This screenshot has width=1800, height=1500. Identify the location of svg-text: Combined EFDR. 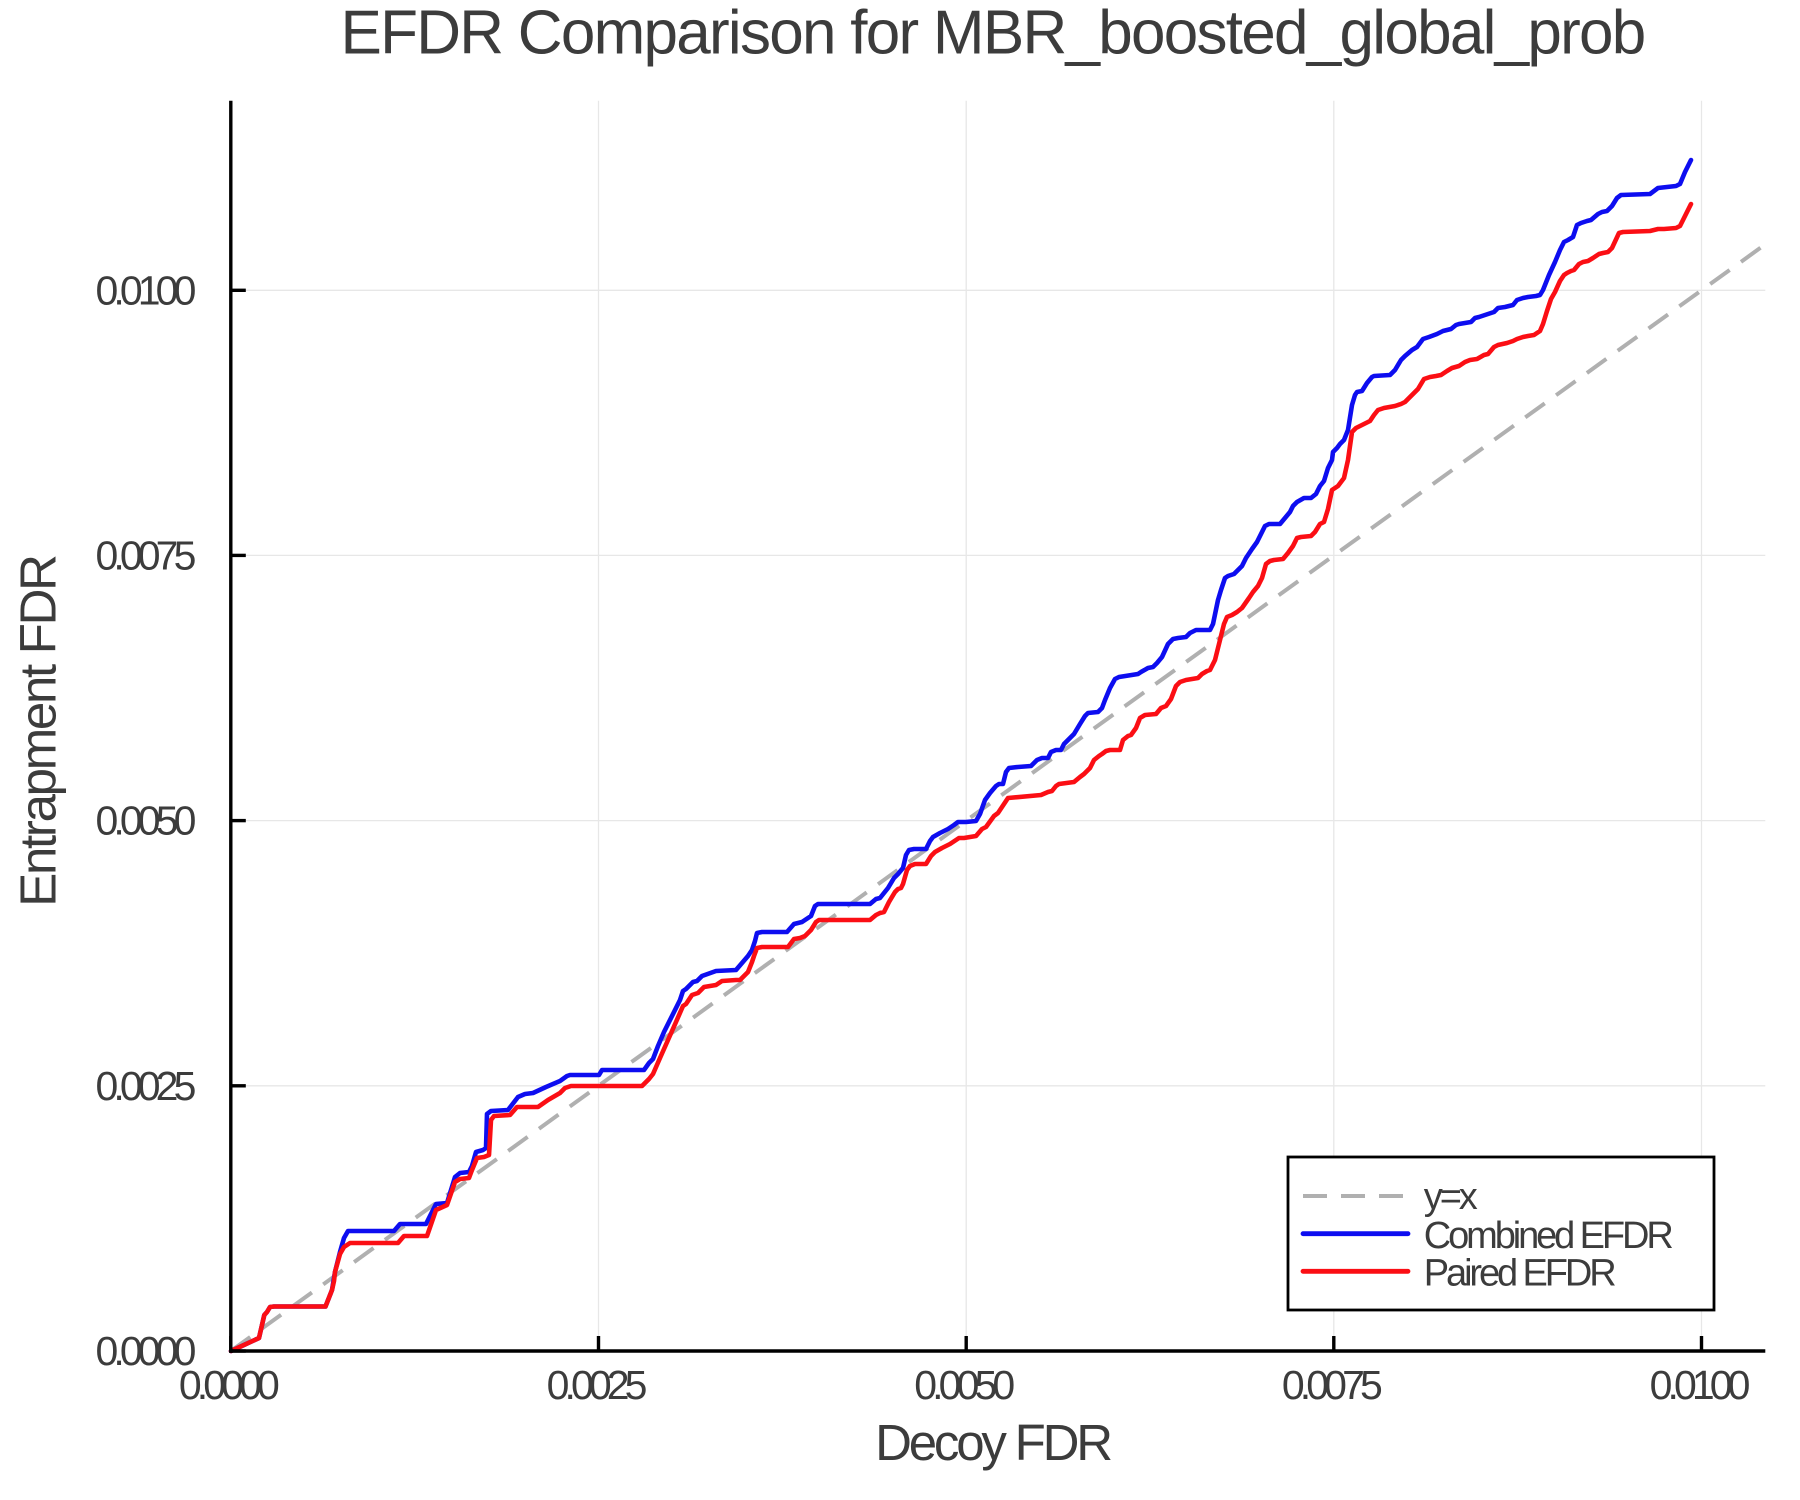
(1548, 1236).